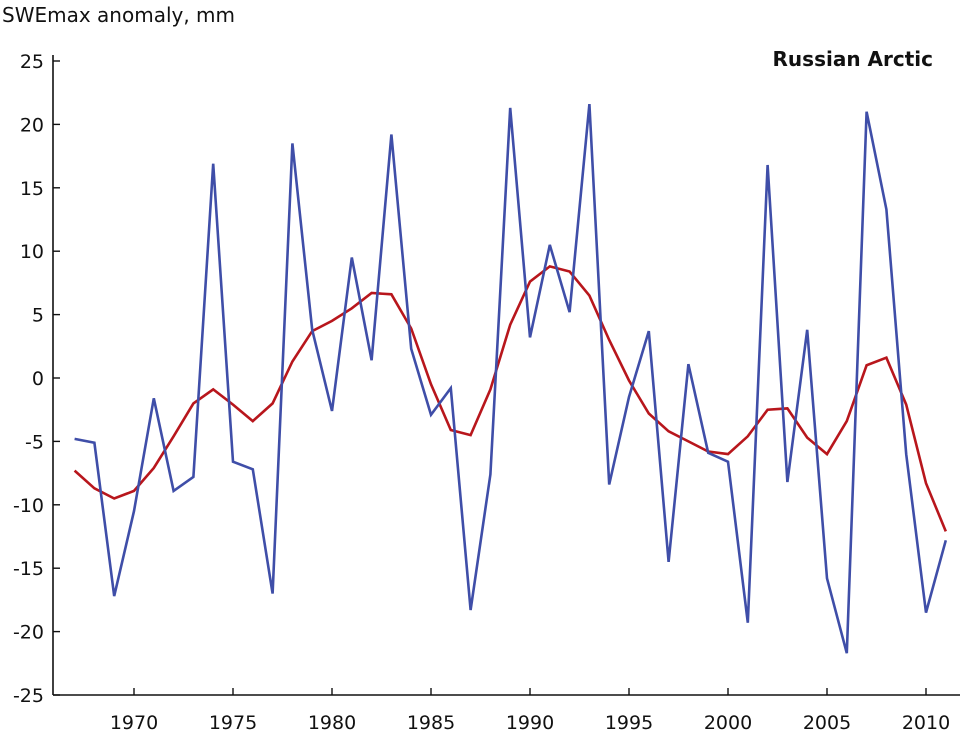 The height and width of the screenshot is (743, 963). What do you see at coordinates (32, 125) in the screenshot?
I see `y-tick-label: 20` at bounding box center [32, 125].